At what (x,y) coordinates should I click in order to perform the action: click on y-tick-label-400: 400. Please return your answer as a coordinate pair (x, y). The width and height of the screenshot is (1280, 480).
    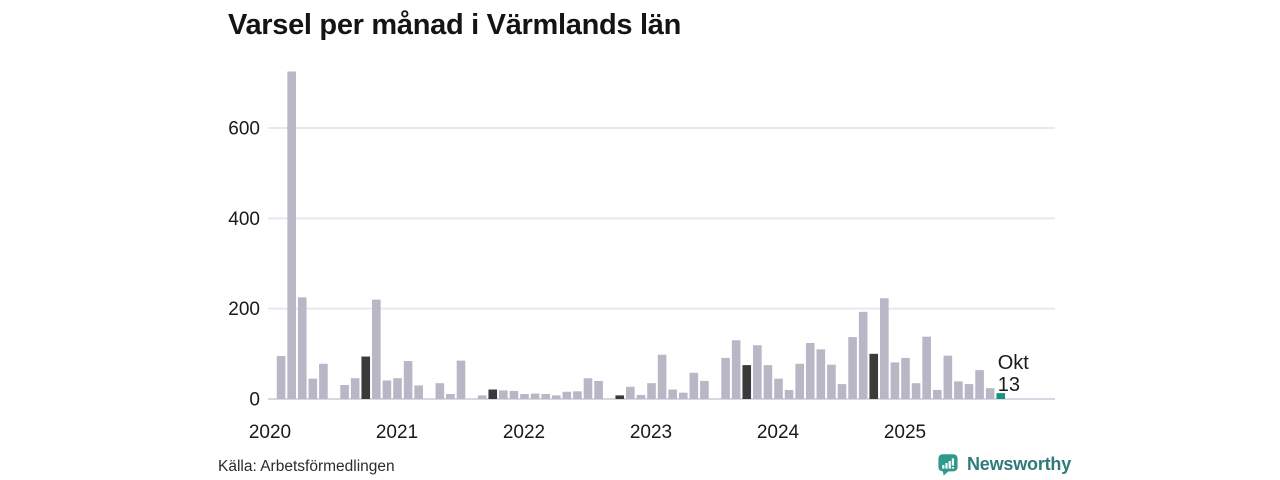
    Looking at the image, I should click on (244, 219).